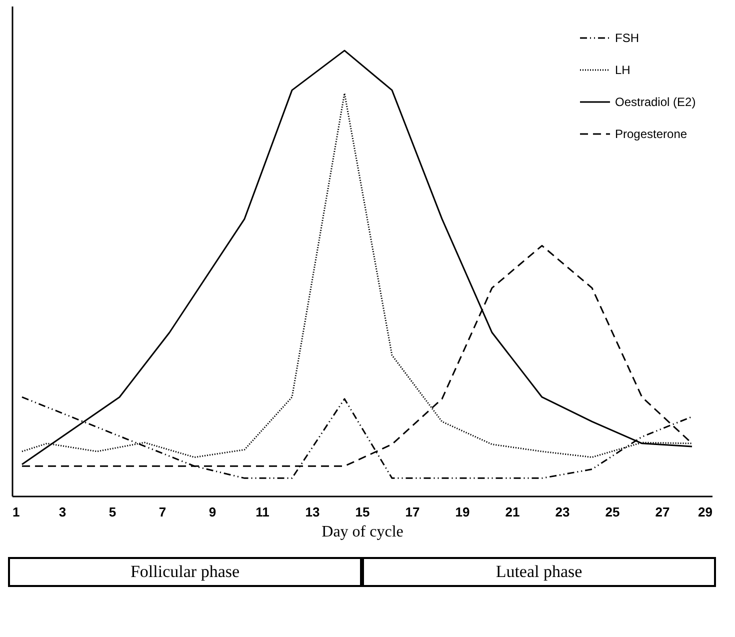  Describe the element at coordinates (312, 512) in the screenshot. I see `x-tick-label: 13` at that location.